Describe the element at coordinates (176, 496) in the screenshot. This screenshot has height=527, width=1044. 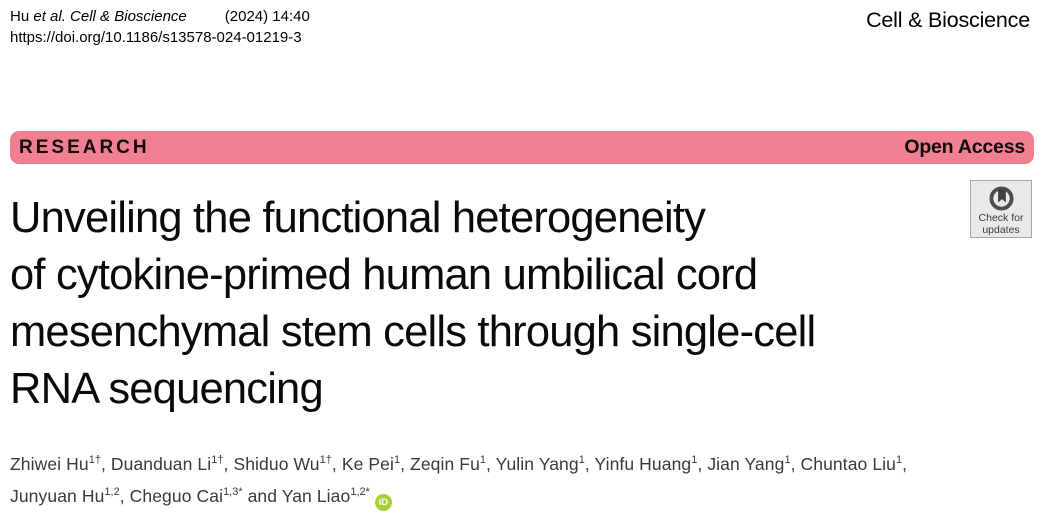
I see `author-name: Cheguo Cai` at that location.